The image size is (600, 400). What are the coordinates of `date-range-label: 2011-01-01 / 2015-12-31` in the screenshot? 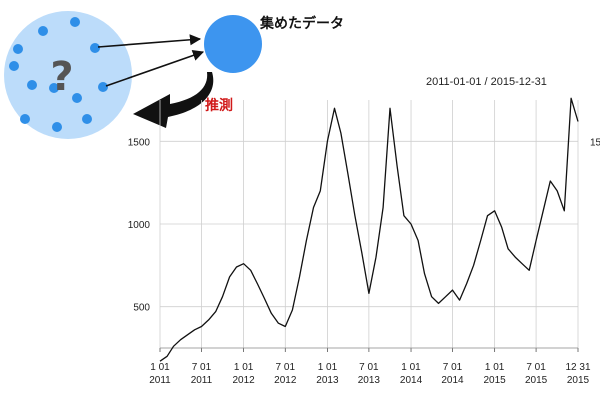 It's located at (486, 82).